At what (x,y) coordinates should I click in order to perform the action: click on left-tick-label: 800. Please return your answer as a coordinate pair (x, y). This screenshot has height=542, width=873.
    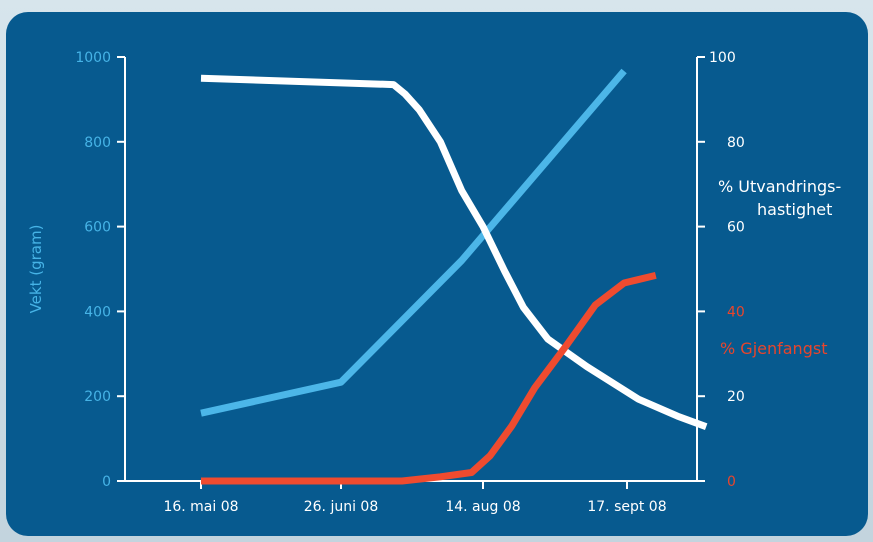
    Looking at the image, I should click on (97, 143).